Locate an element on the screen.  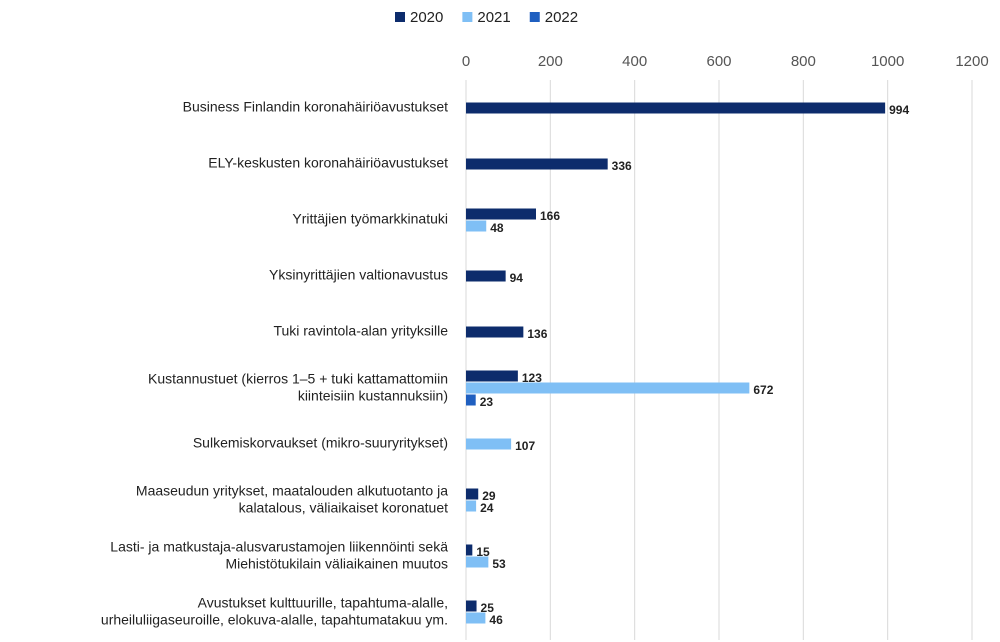
value-label: 994 is located at coordinates (899, 110).